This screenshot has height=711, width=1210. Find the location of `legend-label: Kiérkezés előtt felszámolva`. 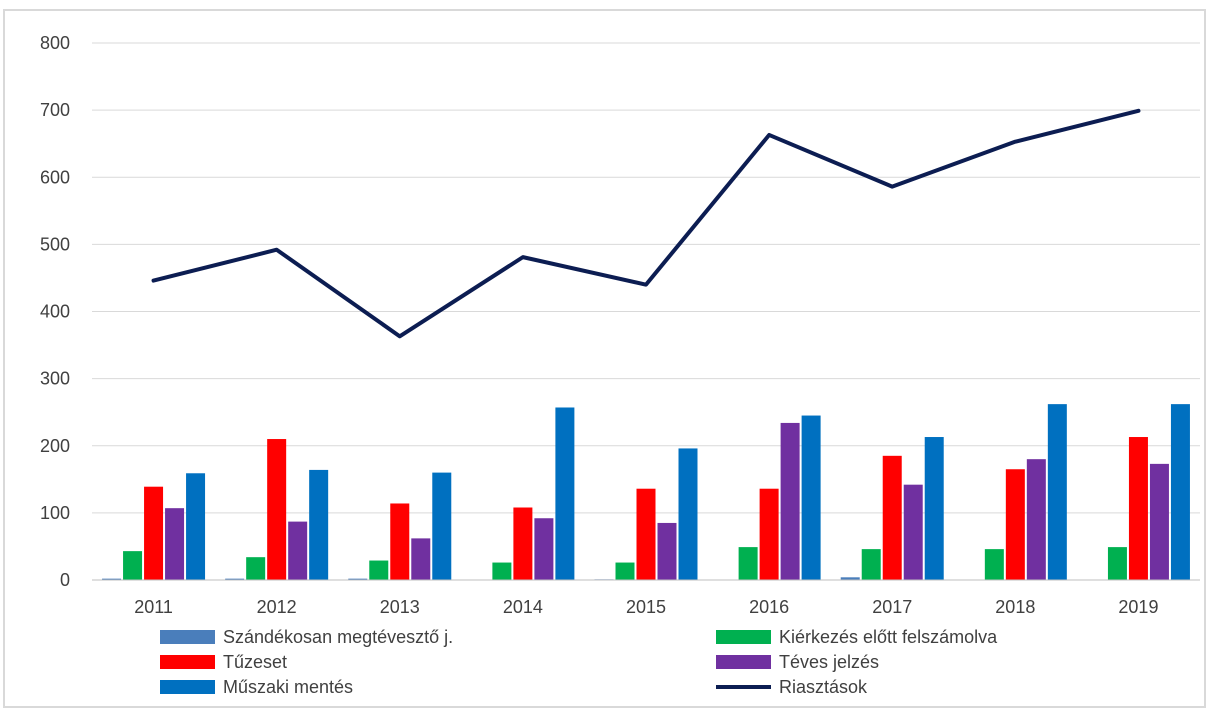

legend-label: Kiérkezés előtt felszámolva is located at coordinates (888, 637).